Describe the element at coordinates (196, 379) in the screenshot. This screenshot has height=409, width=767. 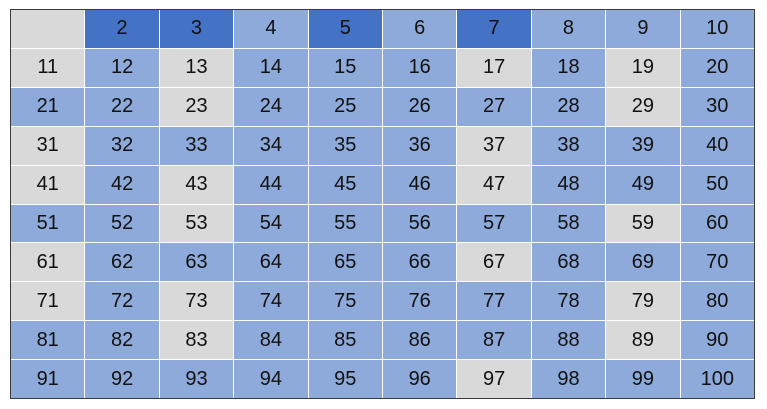
I see `grid-cell-composite: 93` at that location.